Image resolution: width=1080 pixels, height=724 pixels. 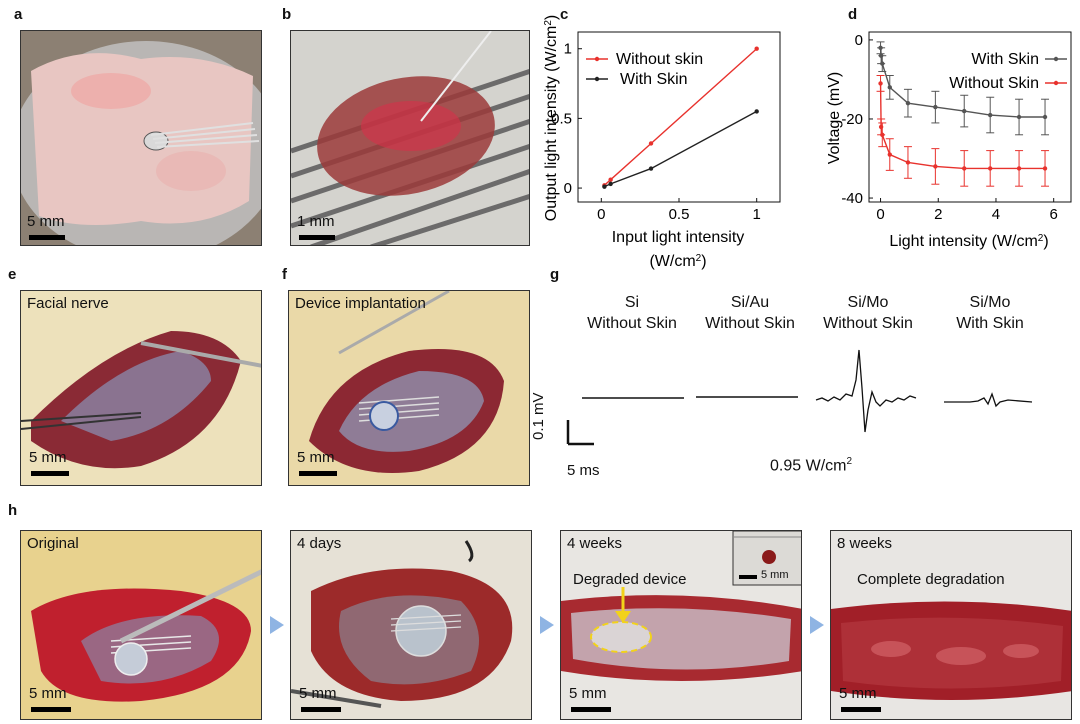 What do you see at coordinates (568, 49) in the screenshot?
I see `y-tick-label: 1` at bounding box center [568, 49].